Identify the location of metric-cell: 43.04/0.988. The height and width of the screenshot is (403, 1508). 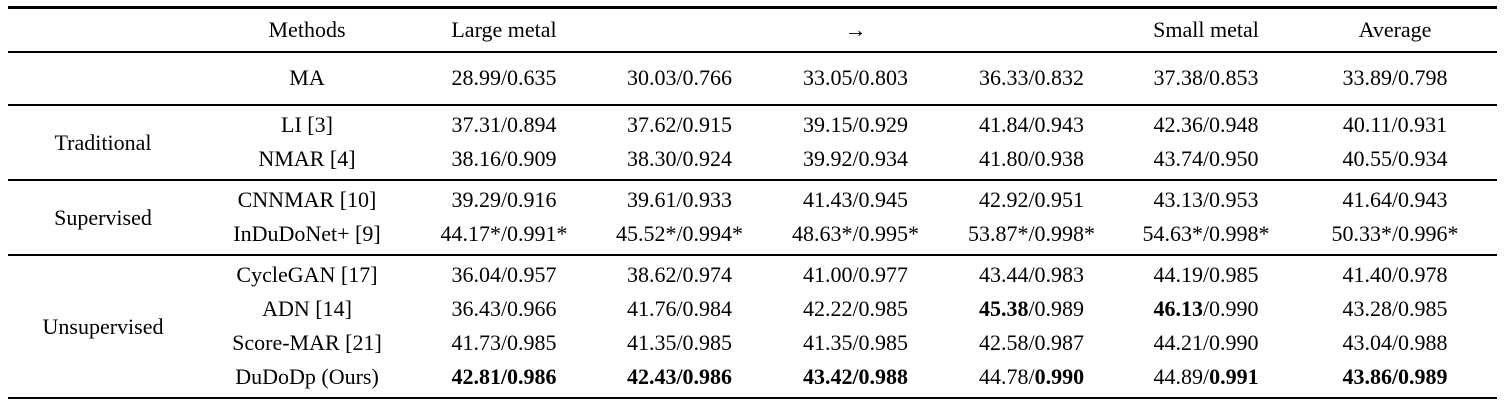
(1395, 342).